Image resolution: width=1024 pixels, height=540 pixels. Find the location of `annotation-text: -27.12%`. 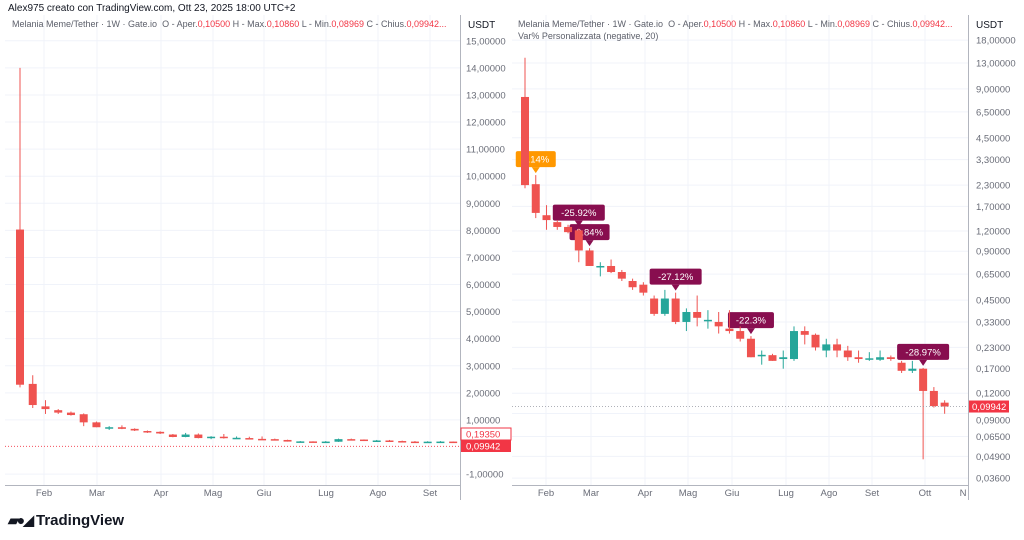

annotation-text: -27.12% is located at coordinates (676, 277).